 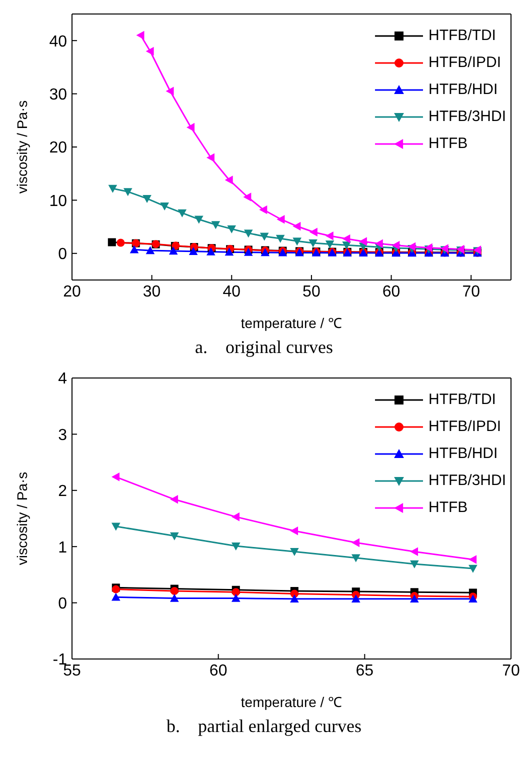 What do you see at coordinates (63, 435) in the screenshot?
I see `y-tick-label: 3` at bounding box center [63, 435].